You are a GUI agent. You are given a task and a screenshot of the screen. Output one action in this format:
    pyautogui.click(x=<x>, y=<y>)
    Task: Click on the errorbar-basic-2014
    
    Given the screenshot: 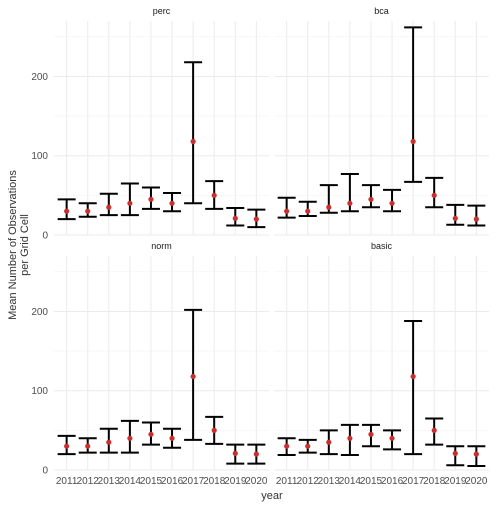 What is the action you would take?
    pyautogui.click(x=349, y=439)
    